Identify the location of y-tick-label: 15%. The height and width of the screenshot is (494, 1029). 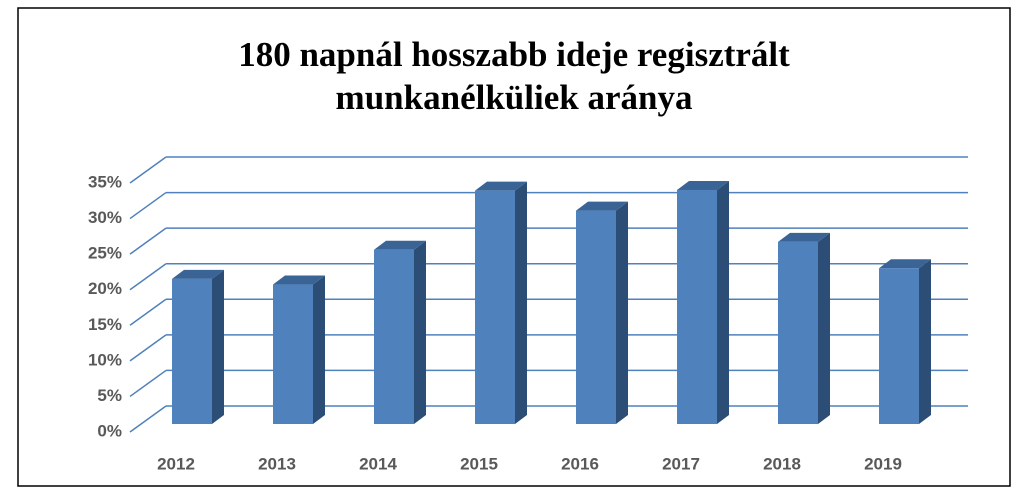
(105, 324).